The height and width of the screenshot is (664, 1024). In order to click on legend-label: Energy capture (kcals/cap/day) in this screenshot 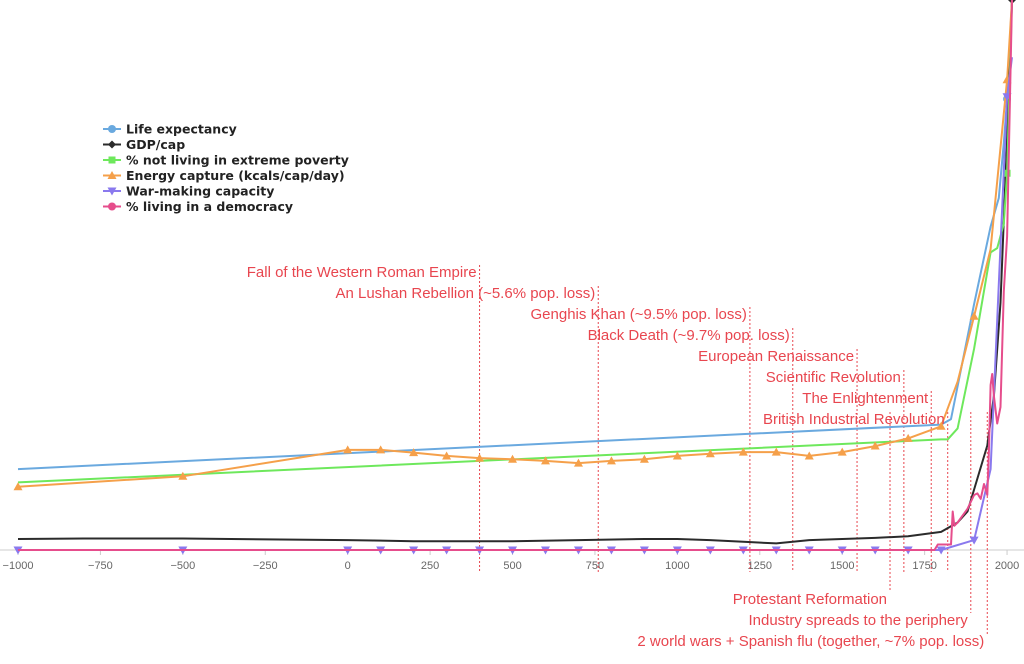, I will do `click(235, 175)`.